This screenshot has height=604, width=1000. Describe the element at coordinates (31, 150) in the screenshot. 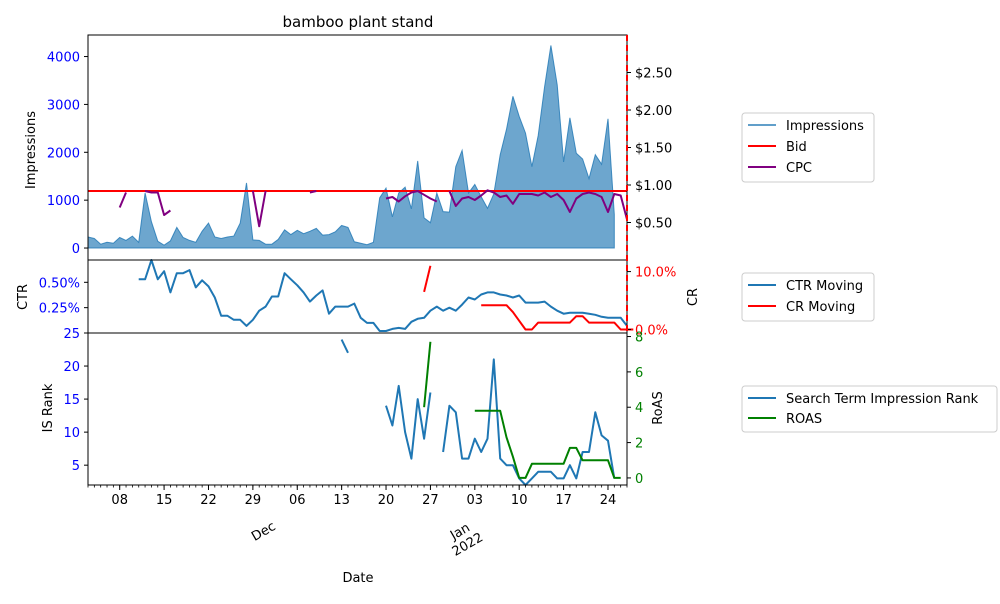

I see `impressions-axis-label: Impressions` at that location.